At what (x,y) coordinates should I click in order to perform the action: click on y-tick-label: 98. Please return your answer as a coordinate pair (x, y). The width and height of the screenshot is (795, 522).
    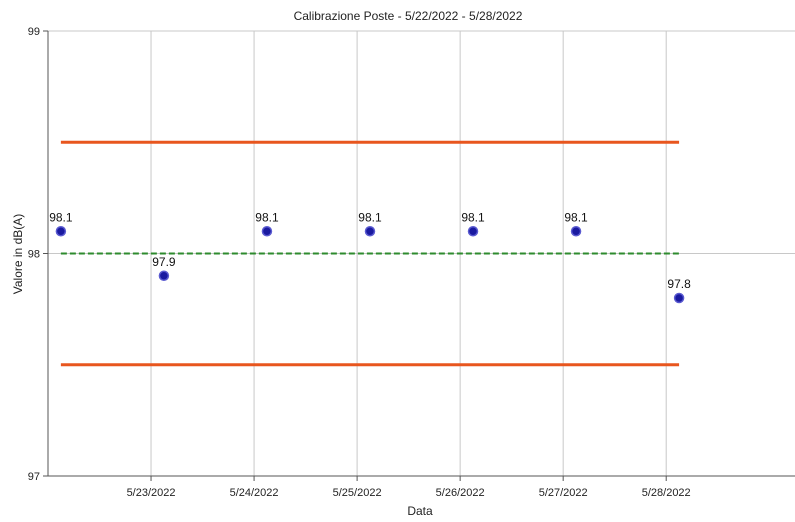
    Looking at the image, I should click on (34, 255).